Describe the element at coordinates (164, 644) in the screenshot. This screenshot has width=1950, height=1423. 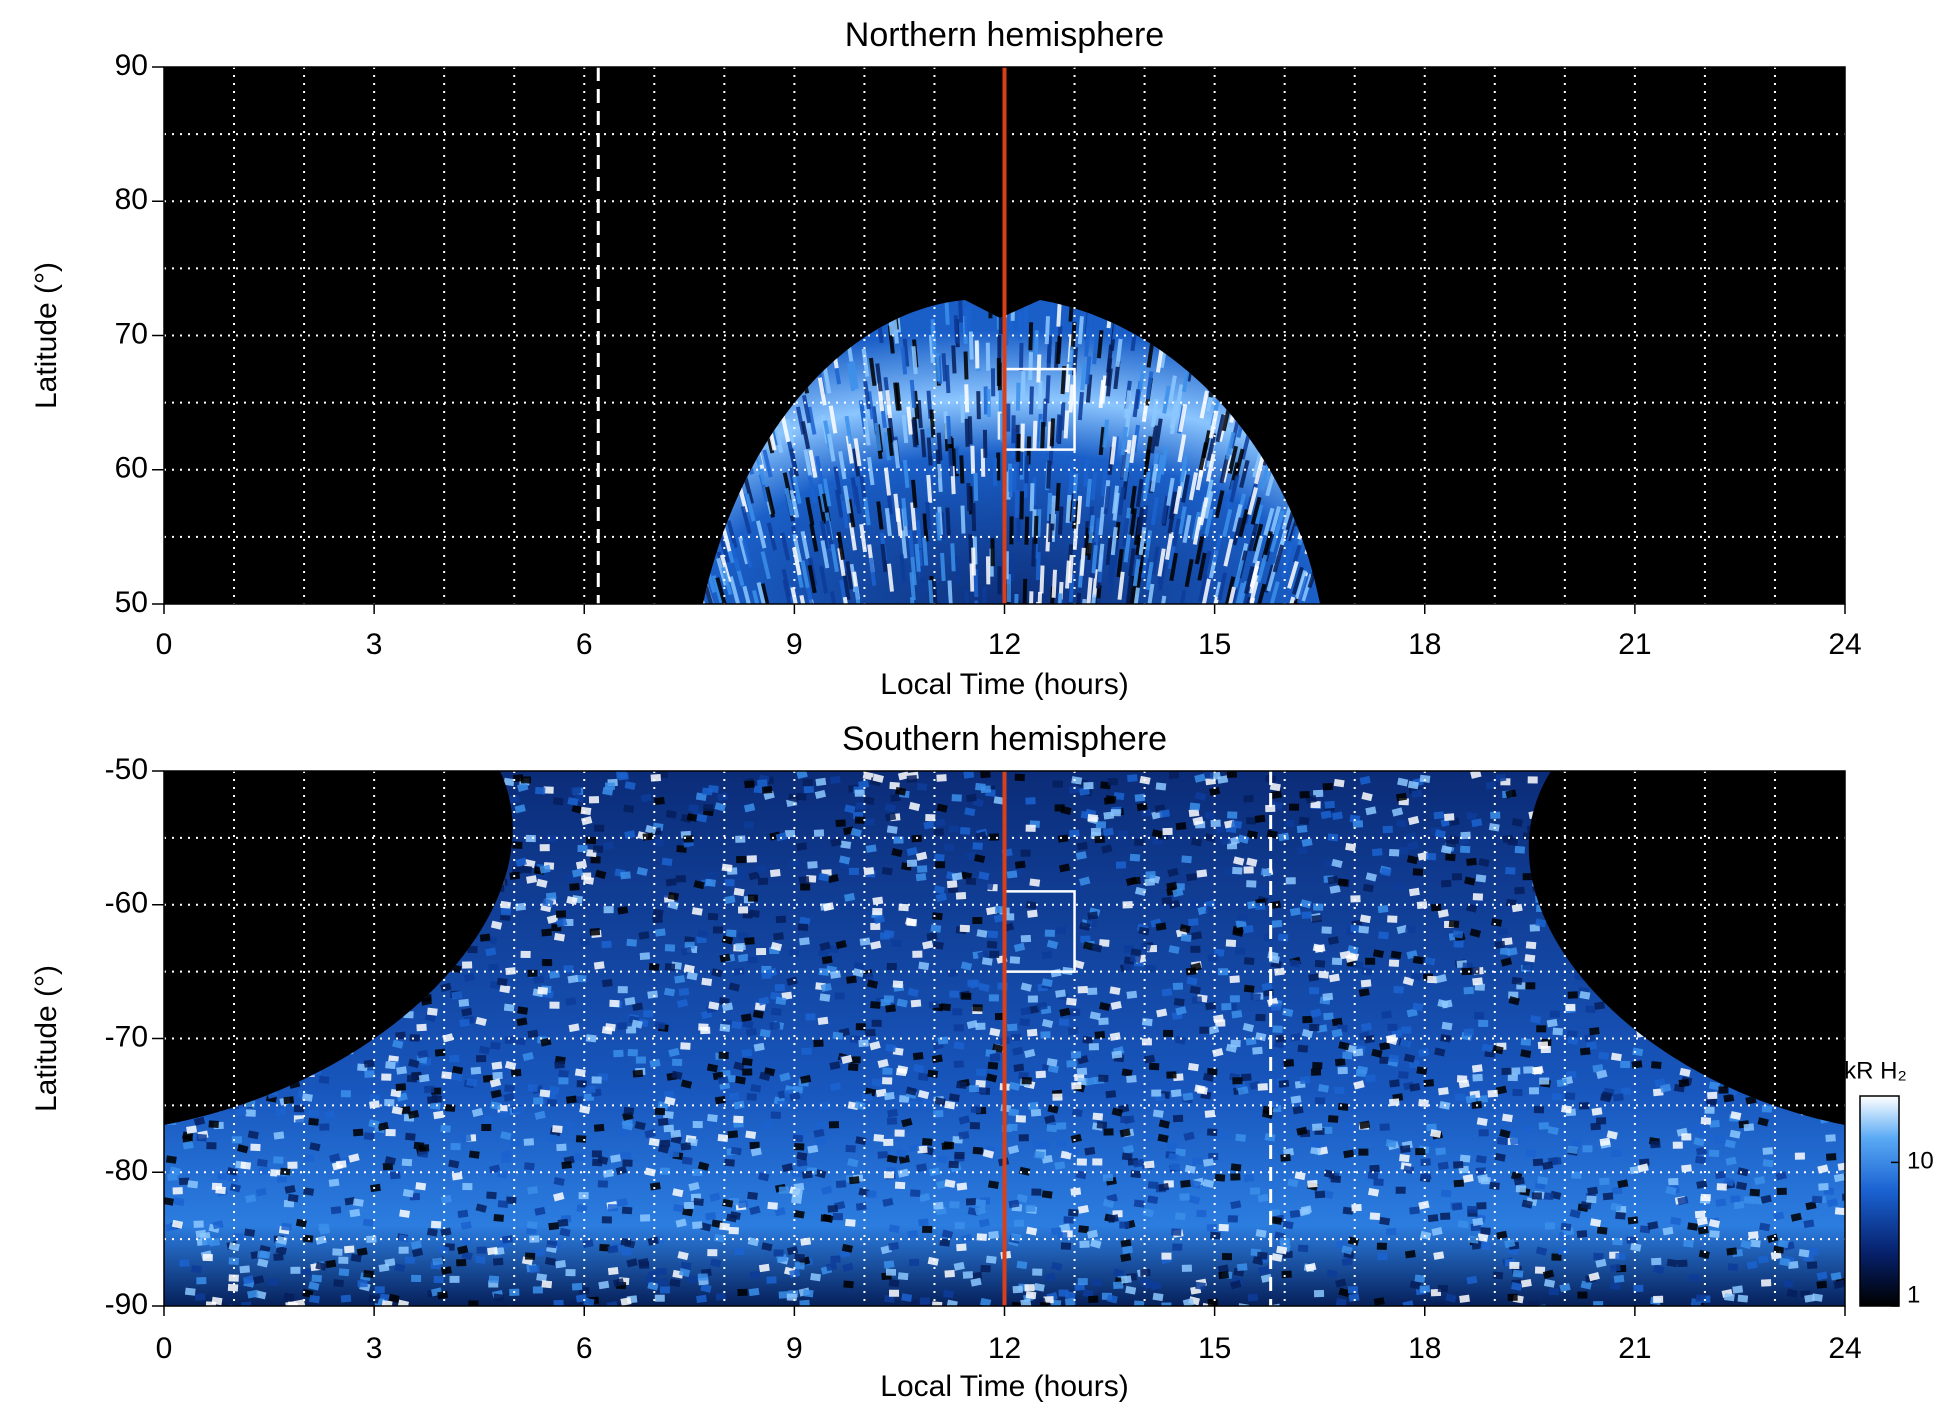
I see `x-tick-label: 0` at that location.